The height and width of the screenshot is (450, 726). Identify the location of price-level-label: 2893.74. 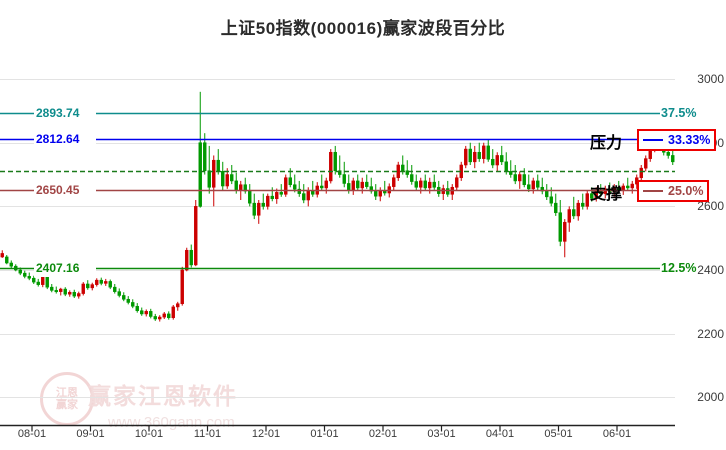
(58, 112).